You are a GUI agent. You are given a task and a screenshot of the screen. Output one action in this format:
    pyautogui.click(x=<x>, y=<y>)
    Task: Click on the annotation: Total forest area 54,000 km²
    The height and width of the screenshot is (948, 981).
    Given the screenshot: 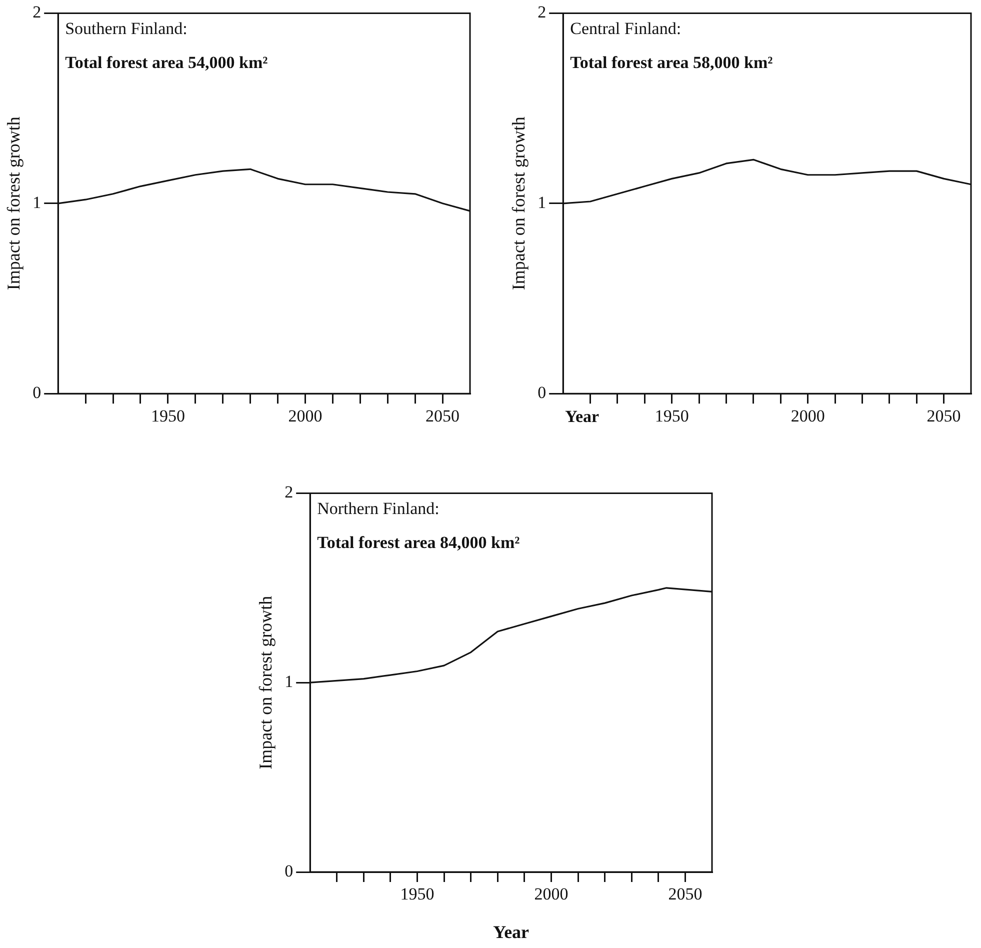 What is the action you would take?
    pyautogui.click(x=166, y=62)
    